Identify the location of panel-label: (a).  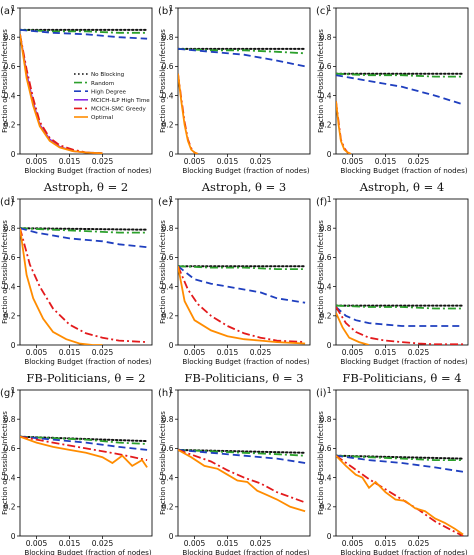
(7, 11).